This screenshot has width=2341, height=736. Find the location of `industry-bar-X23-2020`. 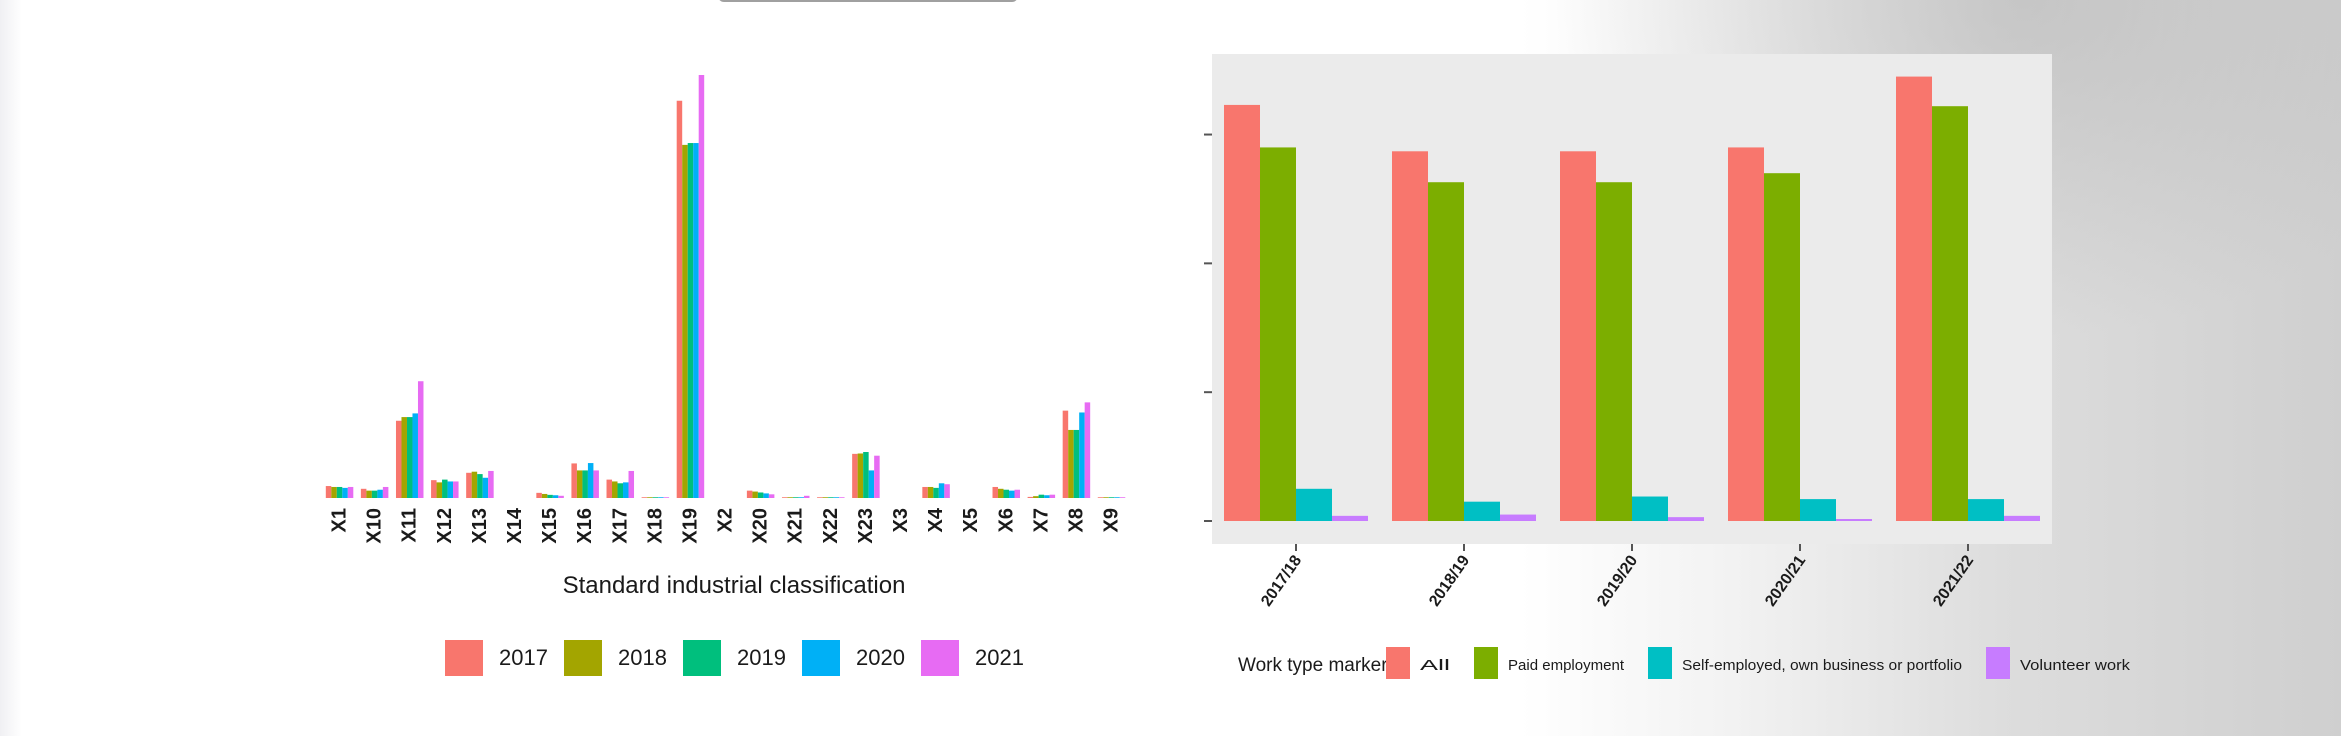

industry-bar-X23-2020 is located at coordinates (871, 484).